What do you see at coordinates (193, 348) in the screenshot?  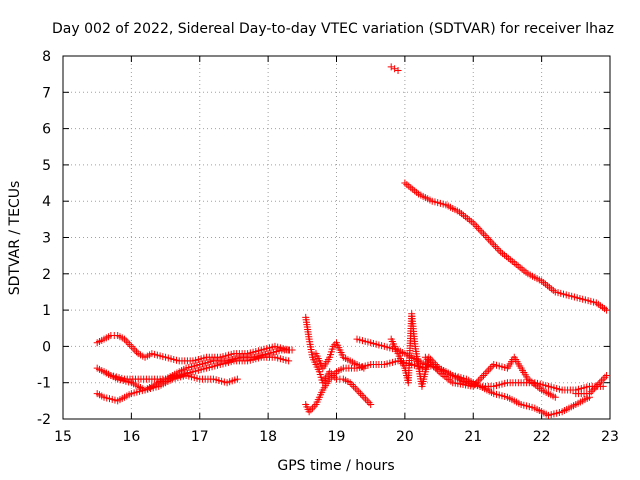 I see `series-track-a` at bounding box center [193, 348].